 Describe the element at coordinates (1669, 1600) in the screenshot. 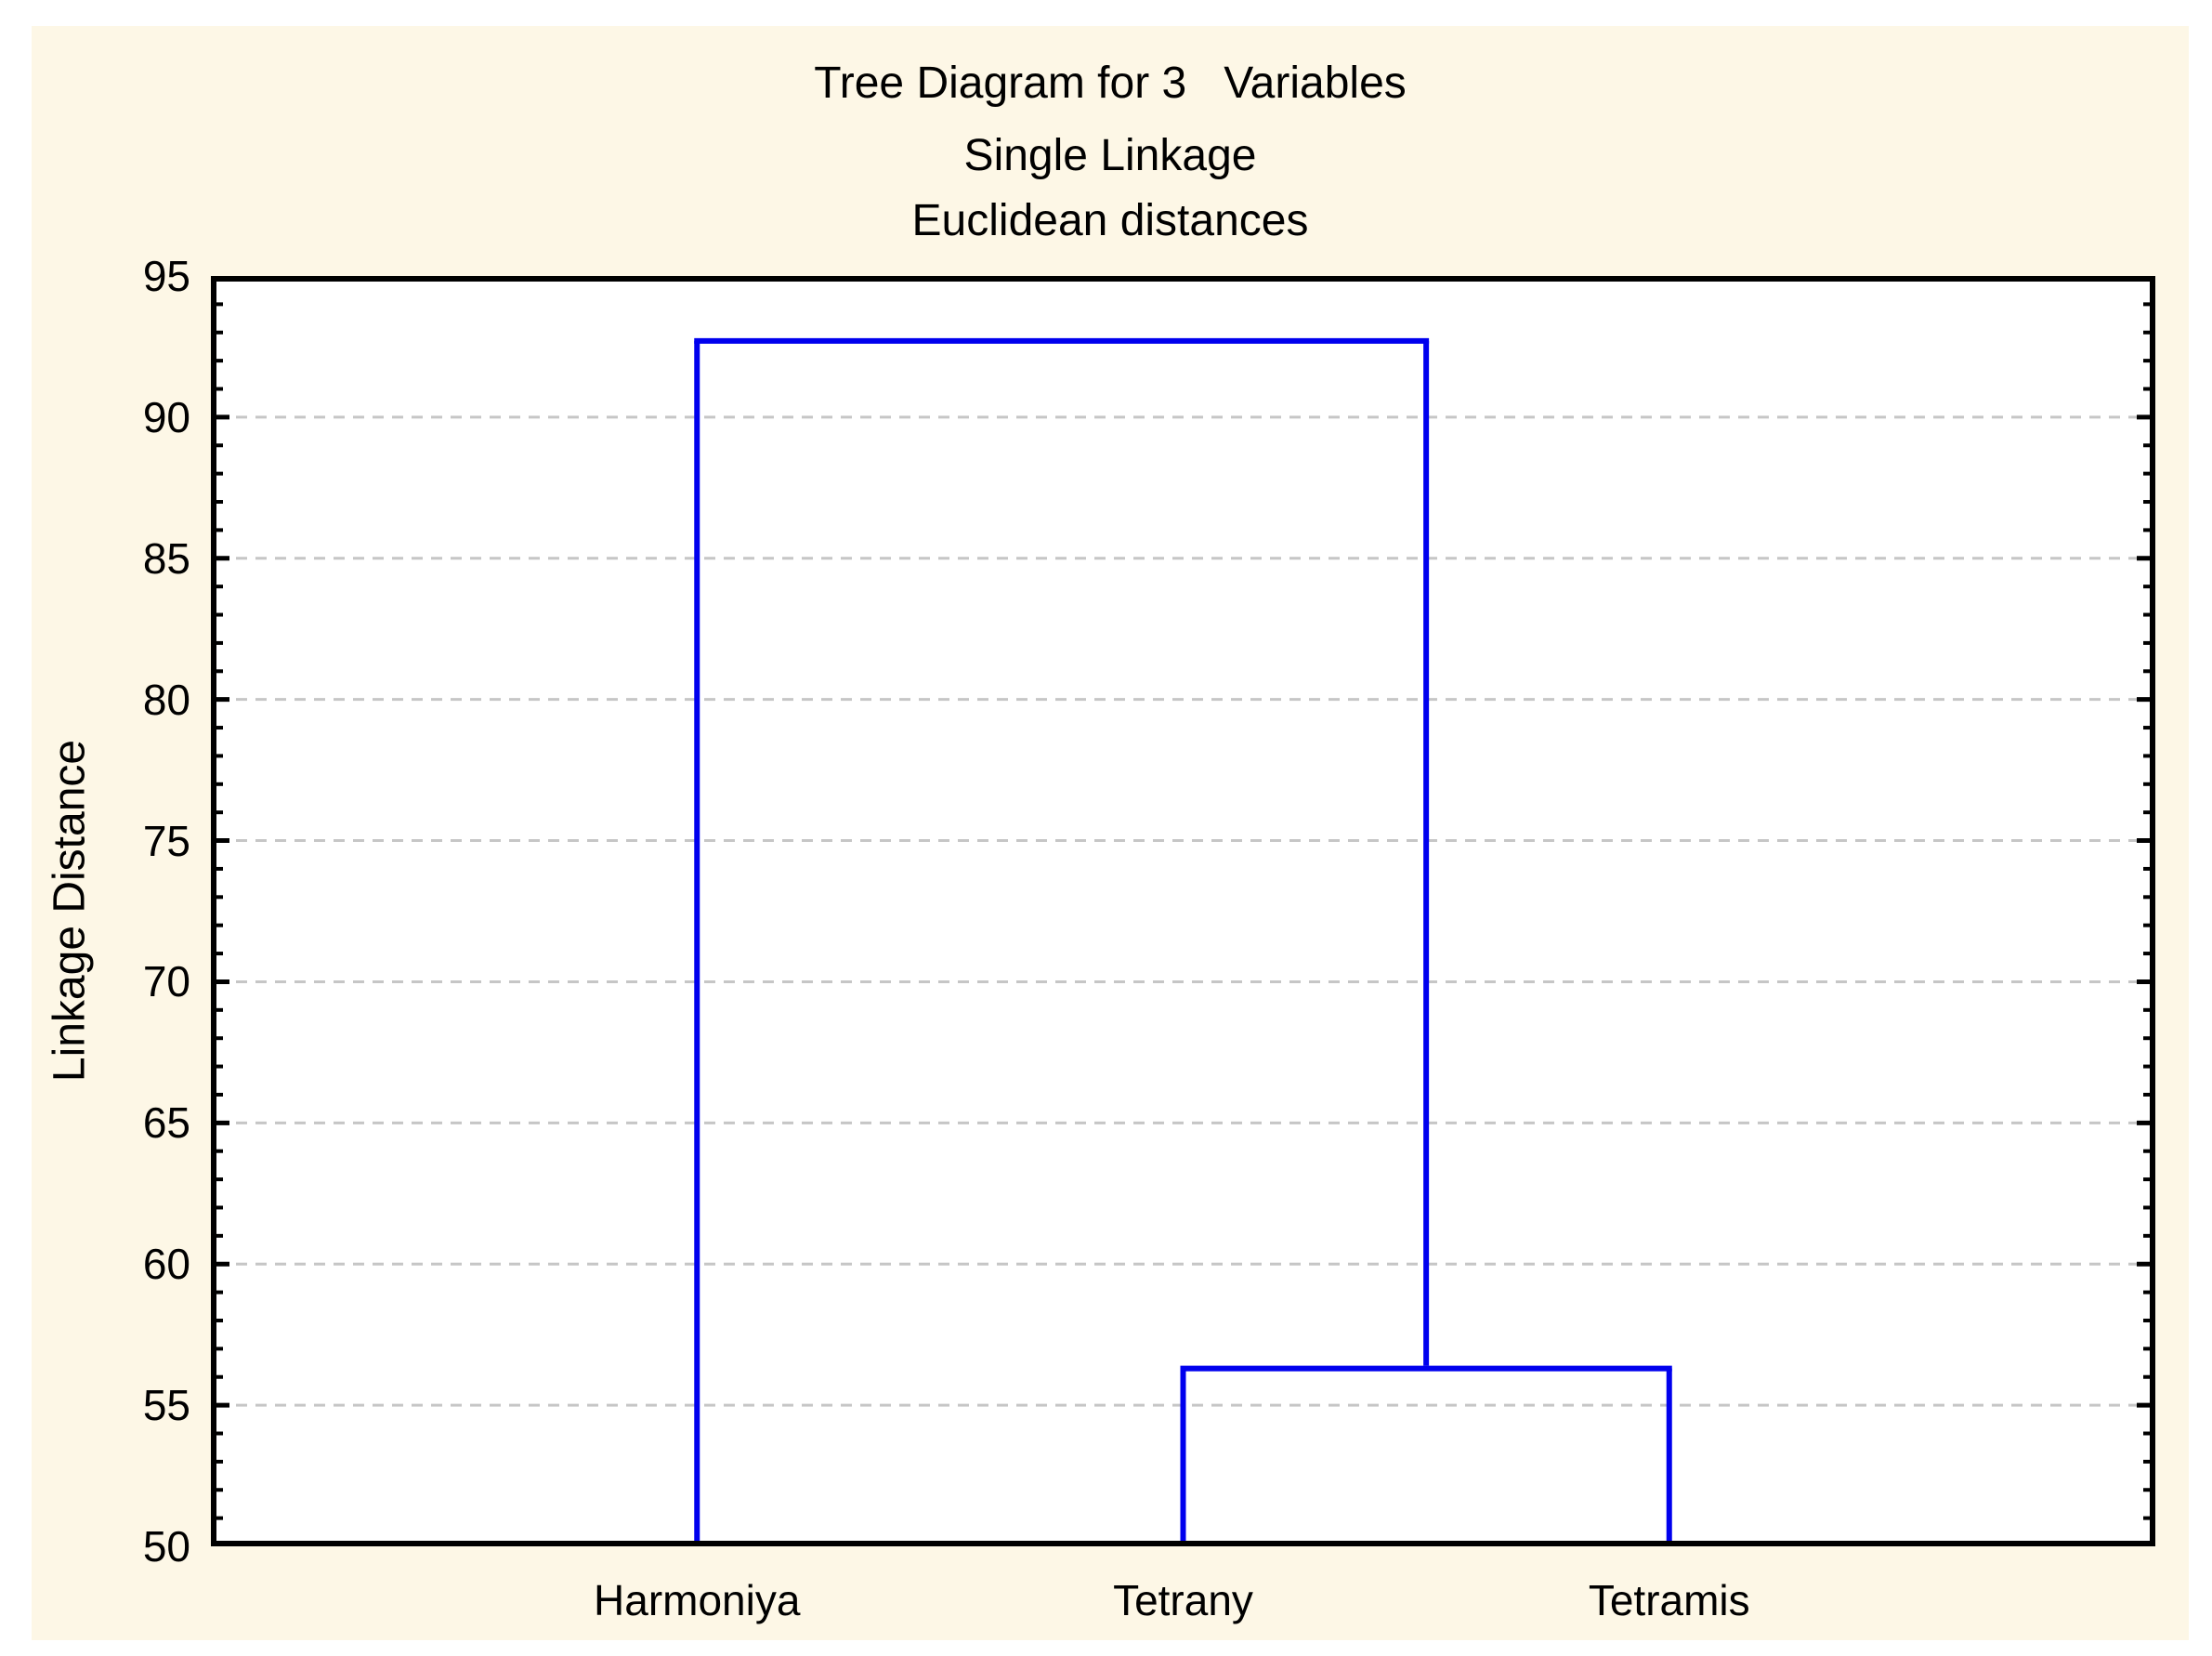

I see `x-leaf-label: Tetramis` at that location.